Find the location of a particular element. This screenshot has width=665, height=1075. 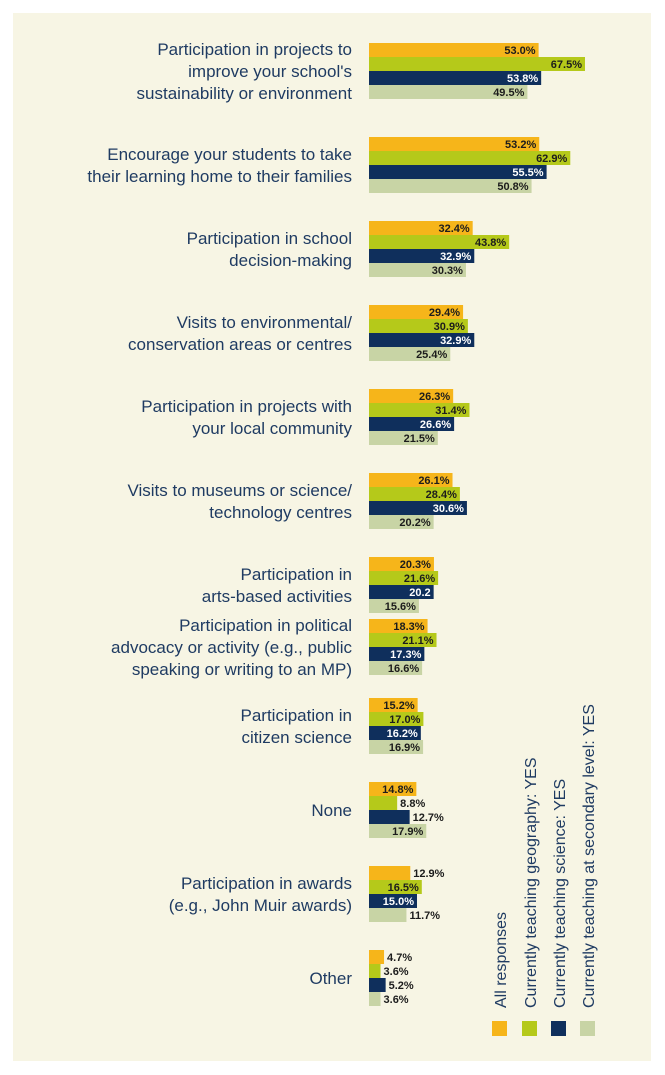

value-label: 30.3% is located at coordinates (447, 271).